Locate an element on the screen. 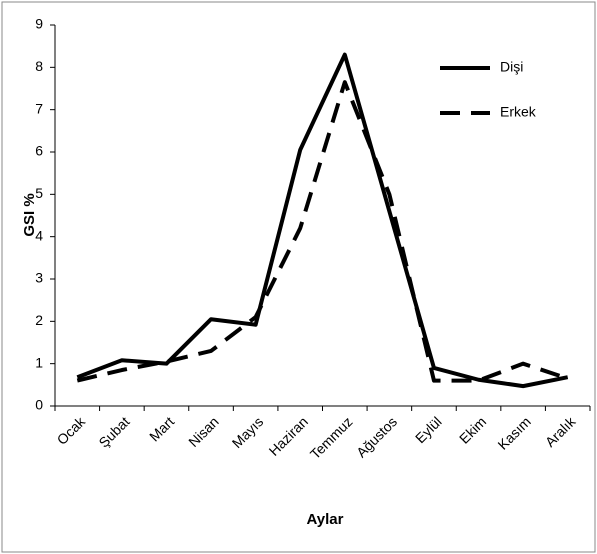 The width and height of the screenshot is (597, 554). y-tick-label: 8 is located at coordinates (39, 66).